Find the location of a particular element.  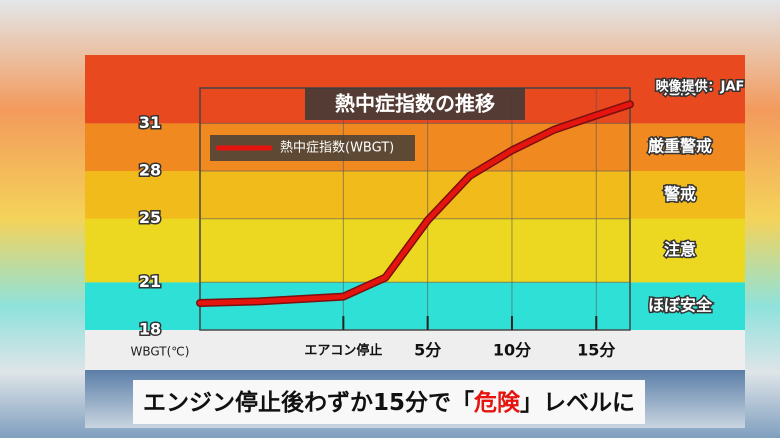

x-tick-label: エアコン停止 is located at coordinates (343, 351).